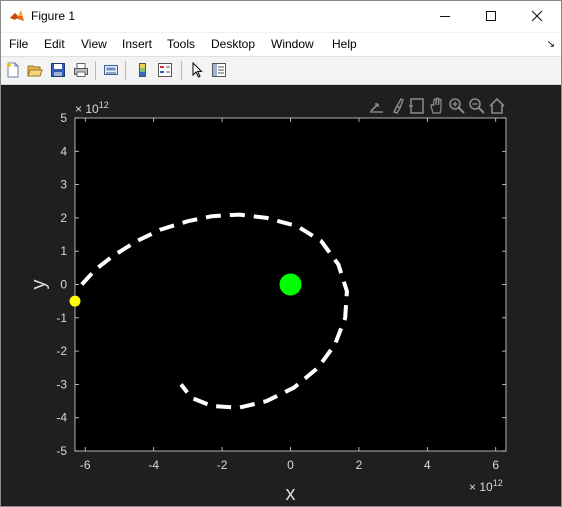 This screenshot has height=507, width=562. I want to click on menu-help: Help, so click(344, 44).